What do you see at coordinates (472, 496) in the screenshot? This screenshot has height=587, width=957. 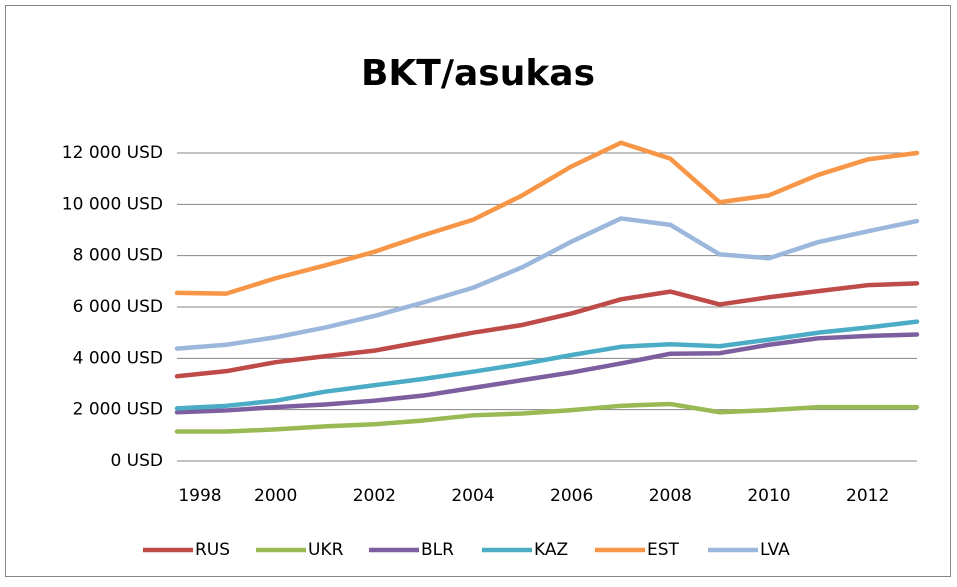 I see `x-tick-label: 2004` at bounding box center [472, 496].